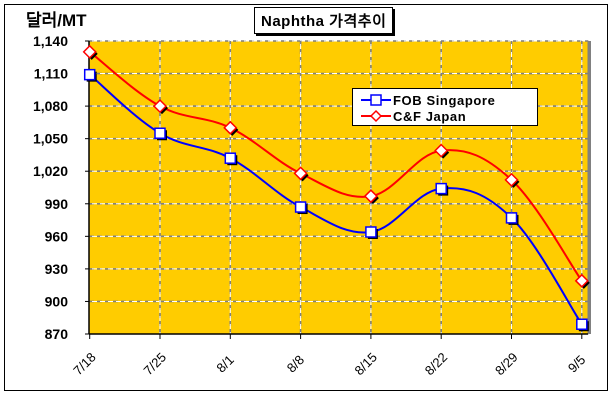 The height and width of the screenshot is (400, 614). Describe the element at coordinates (365, 364) in the screenshot. I see `x-tick-label: 8/15` at that location.